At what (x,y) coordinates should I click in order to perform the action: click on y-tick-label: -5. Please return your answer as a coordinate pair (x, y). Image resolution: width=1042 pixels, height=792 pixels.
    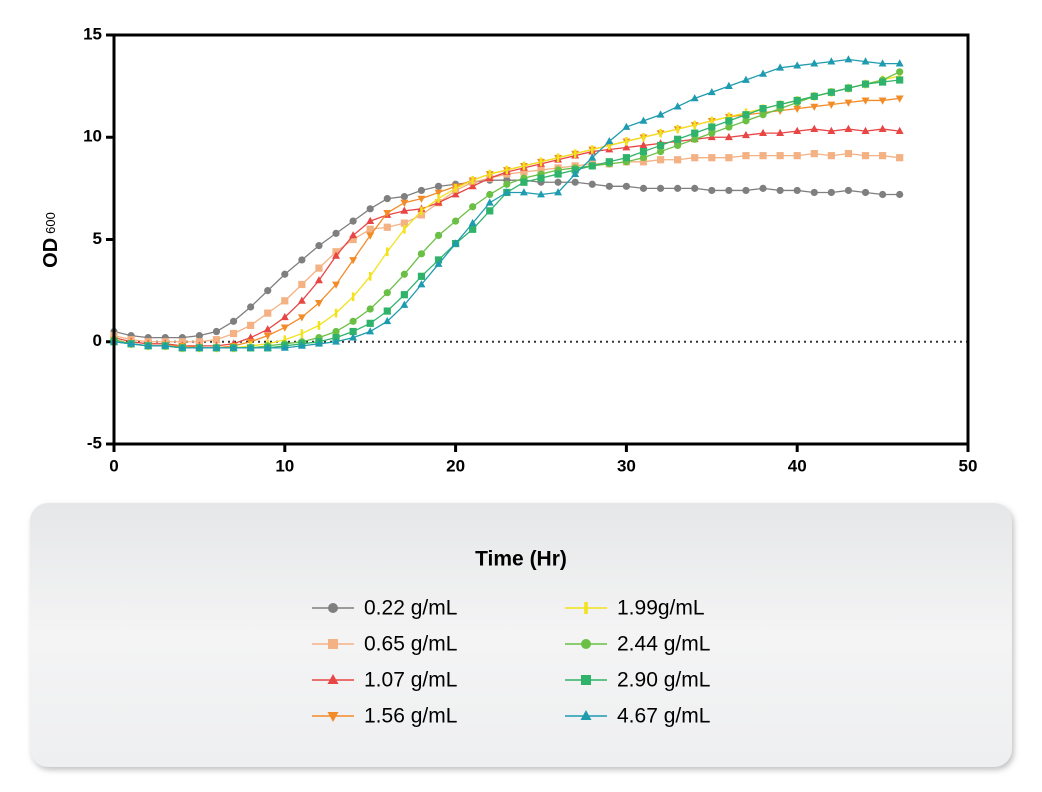
    Looking at the image, I should click on (94, 442).